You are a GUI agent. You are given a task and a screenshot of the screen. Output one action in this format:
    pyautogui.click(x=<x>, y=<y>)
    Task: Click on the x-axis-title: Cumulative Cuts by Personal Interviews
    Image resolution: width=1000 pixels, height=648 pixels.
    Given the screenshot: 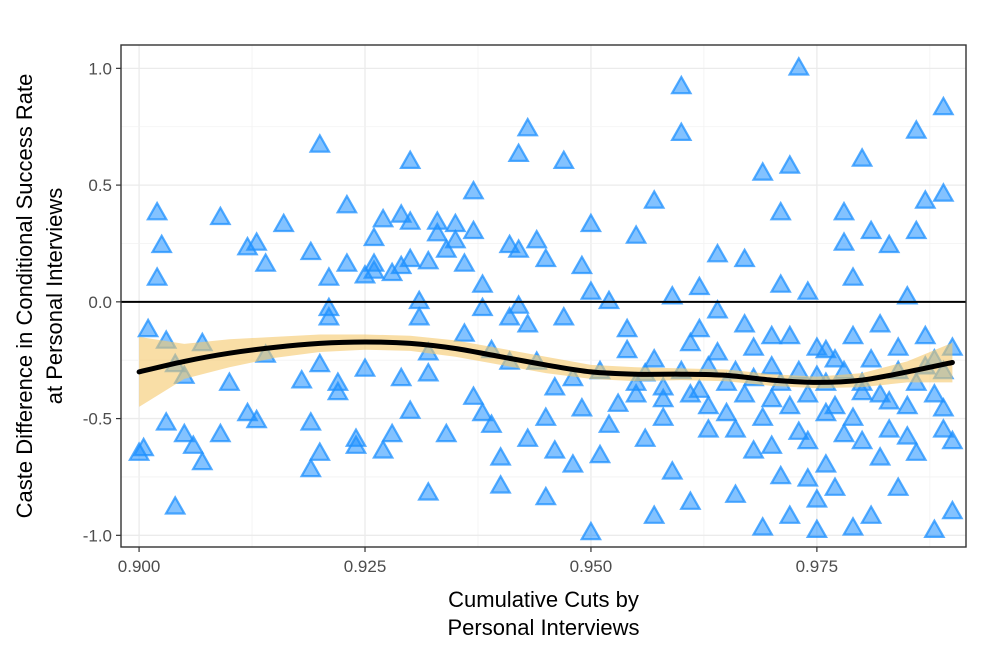 What is the action you would take?
    pyautogui.click(x=544, y=613)
    